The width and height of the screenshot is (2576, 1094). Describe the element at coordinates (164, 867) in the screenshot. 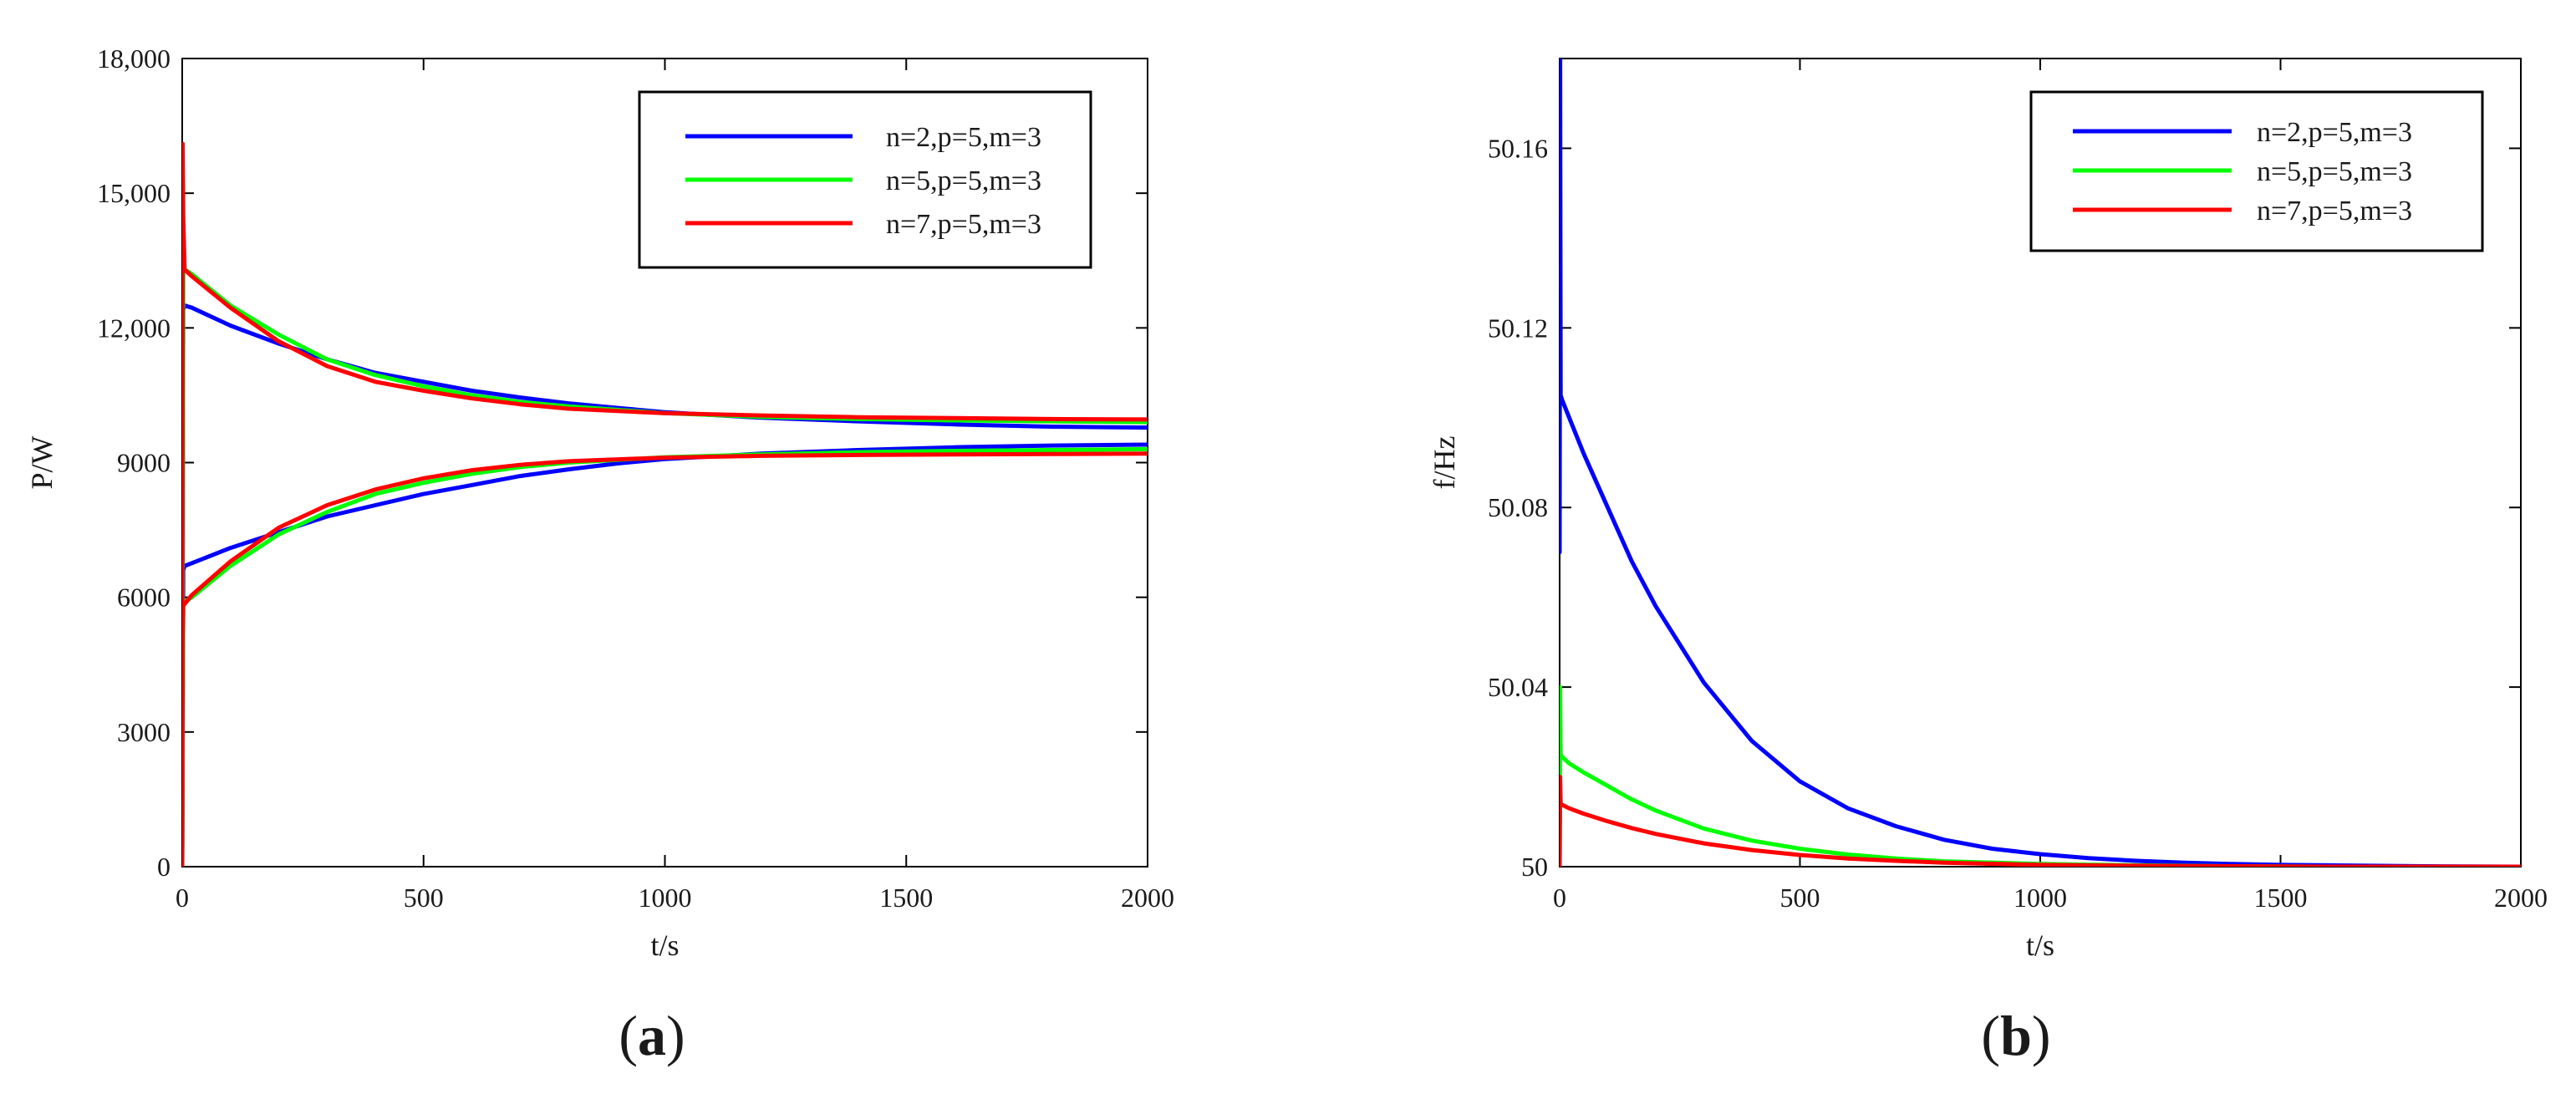

I see `y-tick-label: 0` at that location.